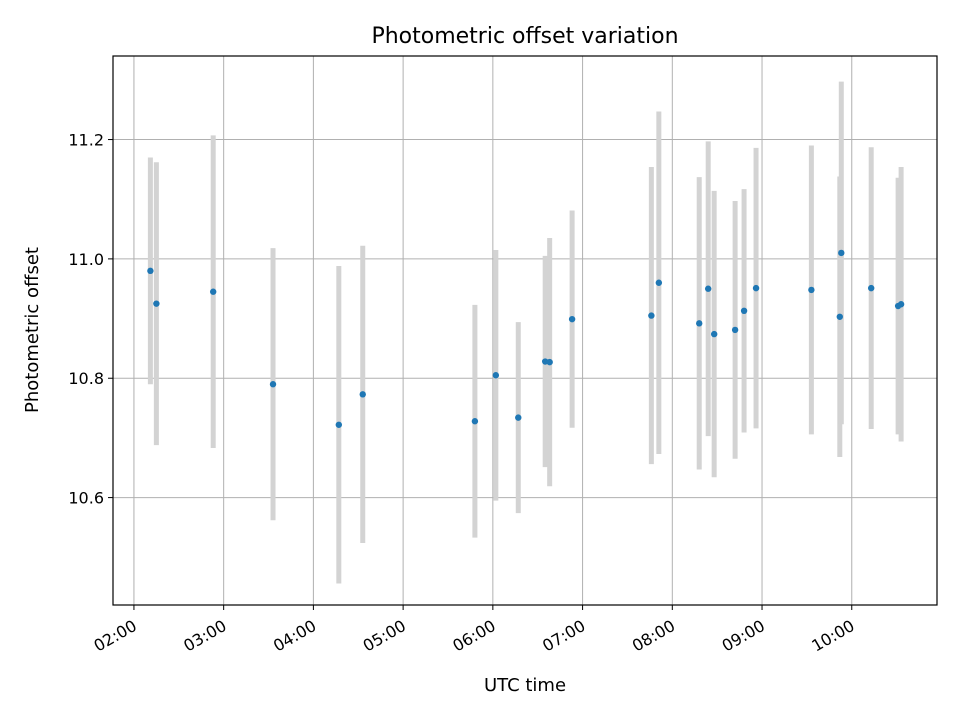  Describe the element at coordinates (524, 36) in the screenshot. I see `chart-title: Photometric offset variation` at that location.